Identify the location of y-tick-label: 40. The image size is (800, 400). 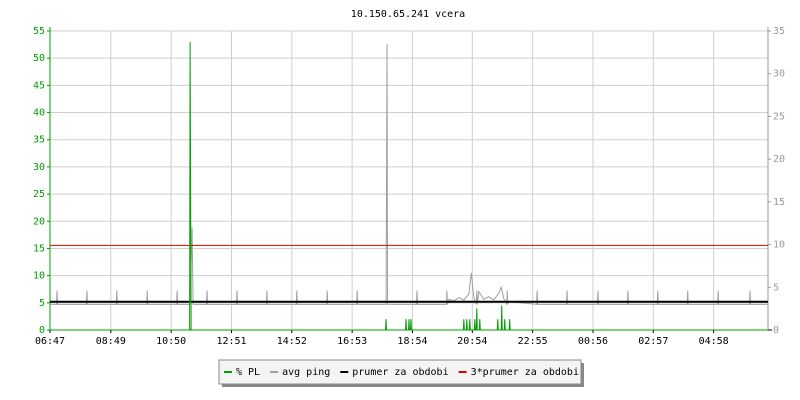
(39, 113).